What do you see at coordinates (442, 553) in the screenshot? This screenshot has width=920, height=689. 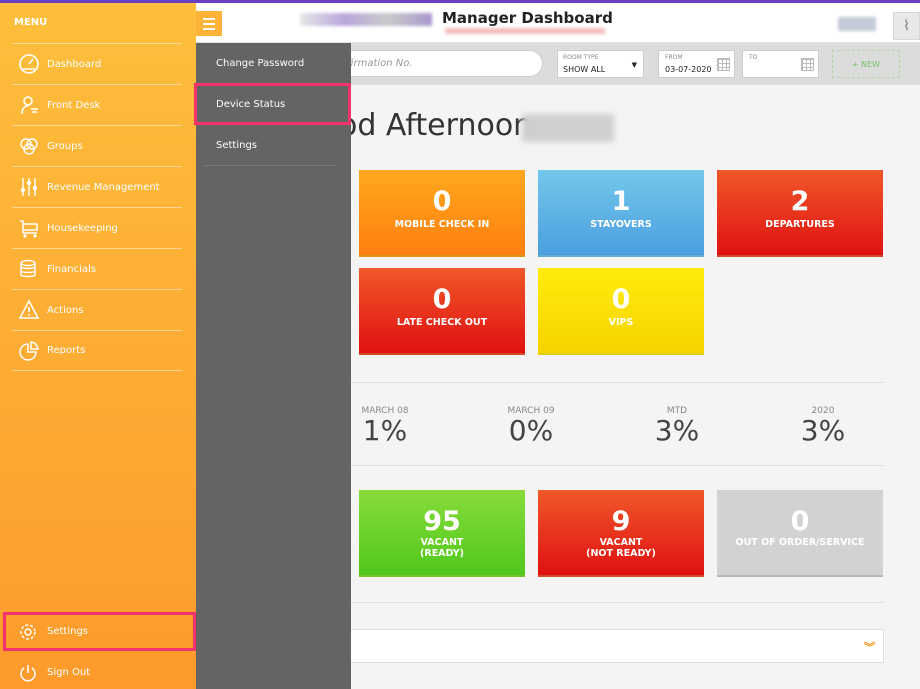 I see `tile-sublabel: (READY)` at bounding box center [442, 553].